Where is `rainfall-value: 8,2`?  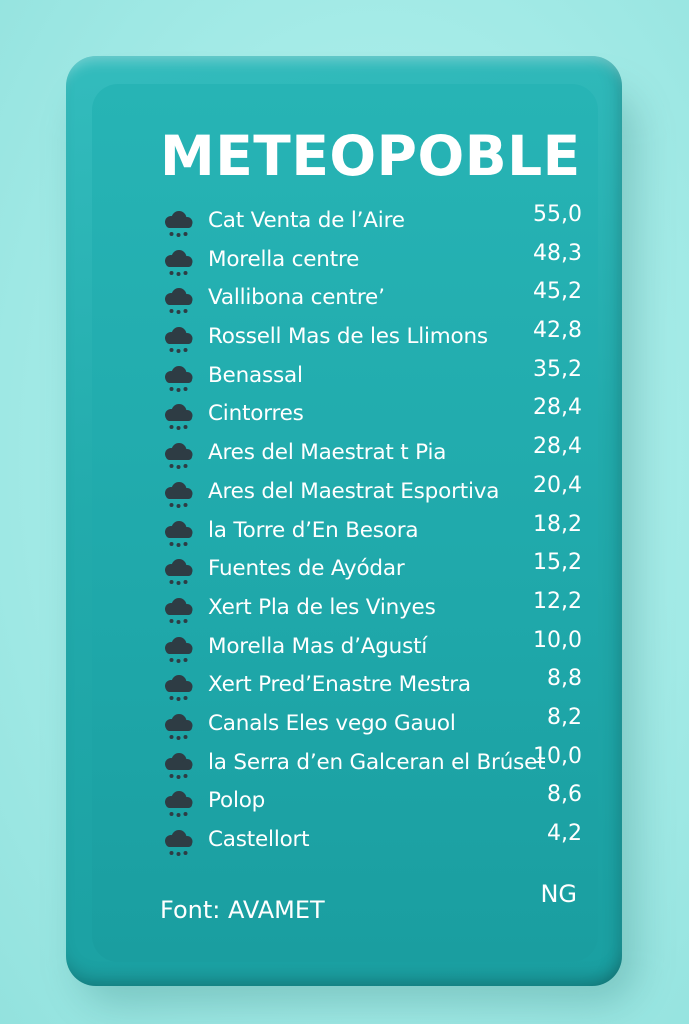 rainfall-value: 8,2 is located at coordinates (564, 717).